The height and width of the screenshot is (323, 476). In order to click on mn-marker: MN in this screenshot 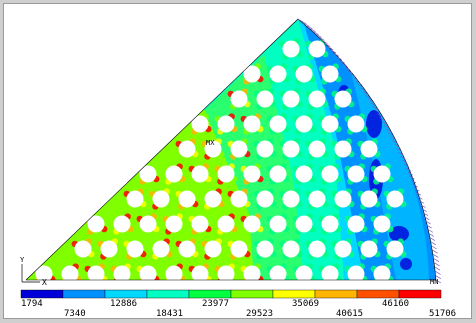, I will do `click(434, 282)`.